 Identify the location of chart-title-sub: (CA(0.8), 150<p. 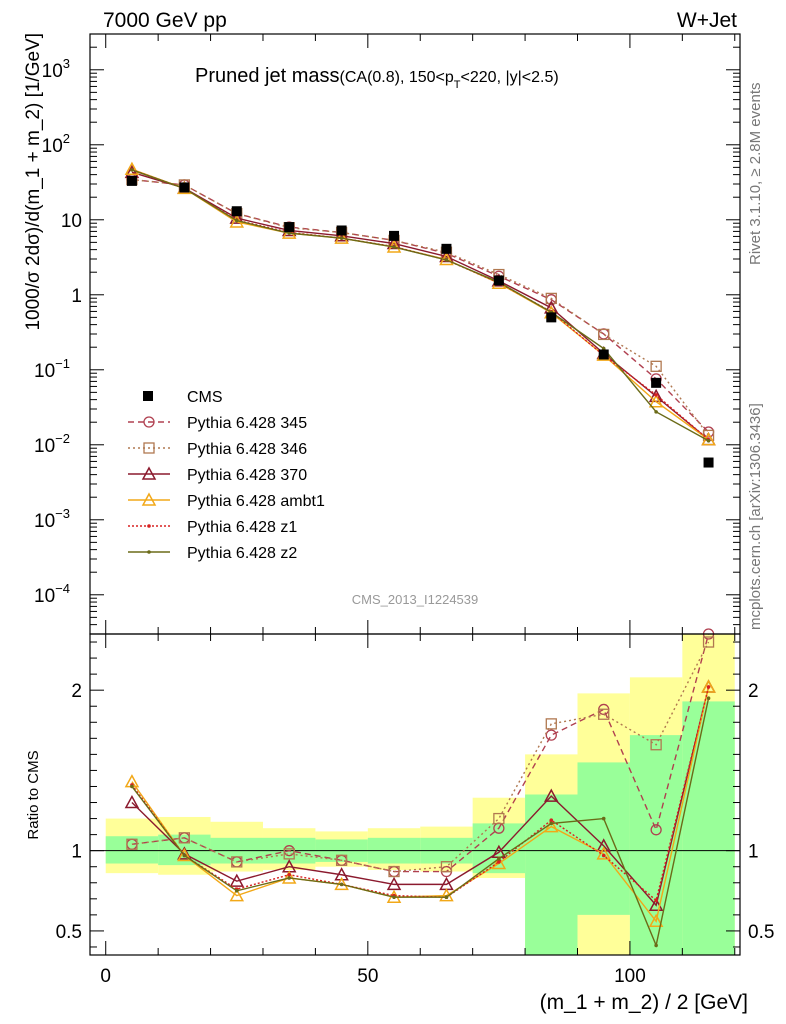
(397, 77).